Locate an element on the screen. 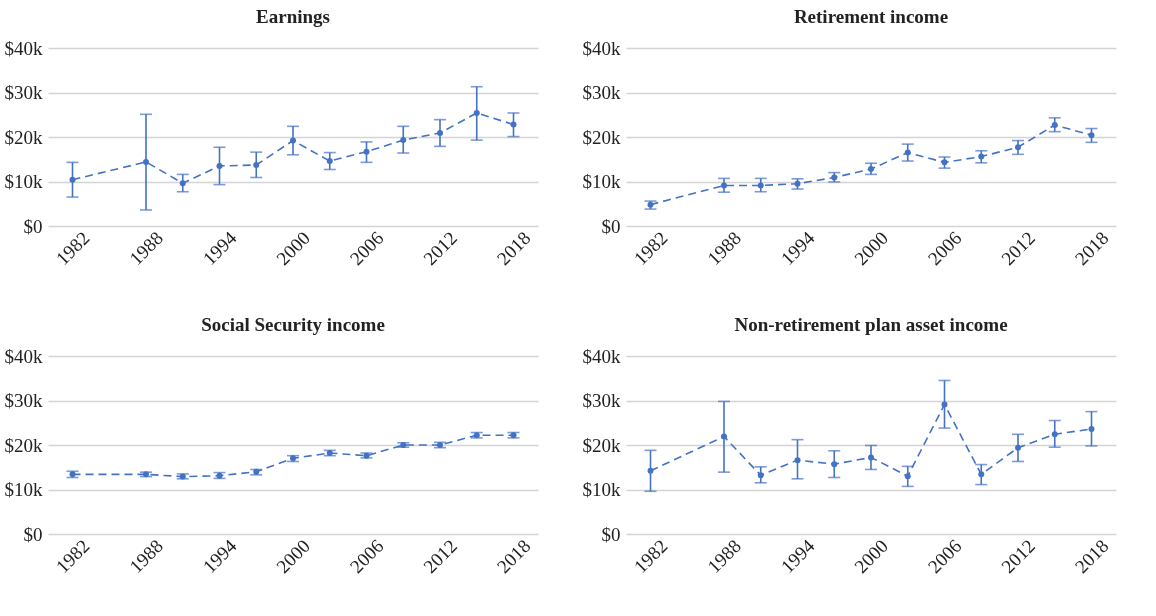 This screenshot has height=616, width=1156. chart-title: Non-retirement plan asset income is located at coordinates (871, 324).